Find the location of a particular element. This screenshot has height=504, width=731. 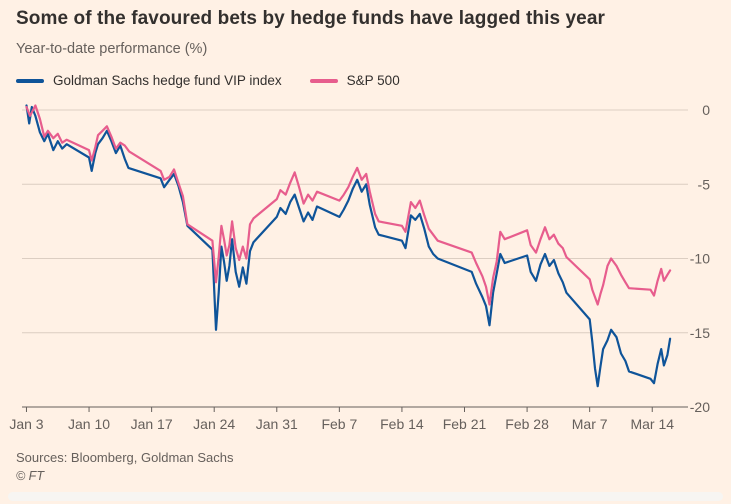

legend-label-sp500: S&P 500 is located at coordinates (373, 80).